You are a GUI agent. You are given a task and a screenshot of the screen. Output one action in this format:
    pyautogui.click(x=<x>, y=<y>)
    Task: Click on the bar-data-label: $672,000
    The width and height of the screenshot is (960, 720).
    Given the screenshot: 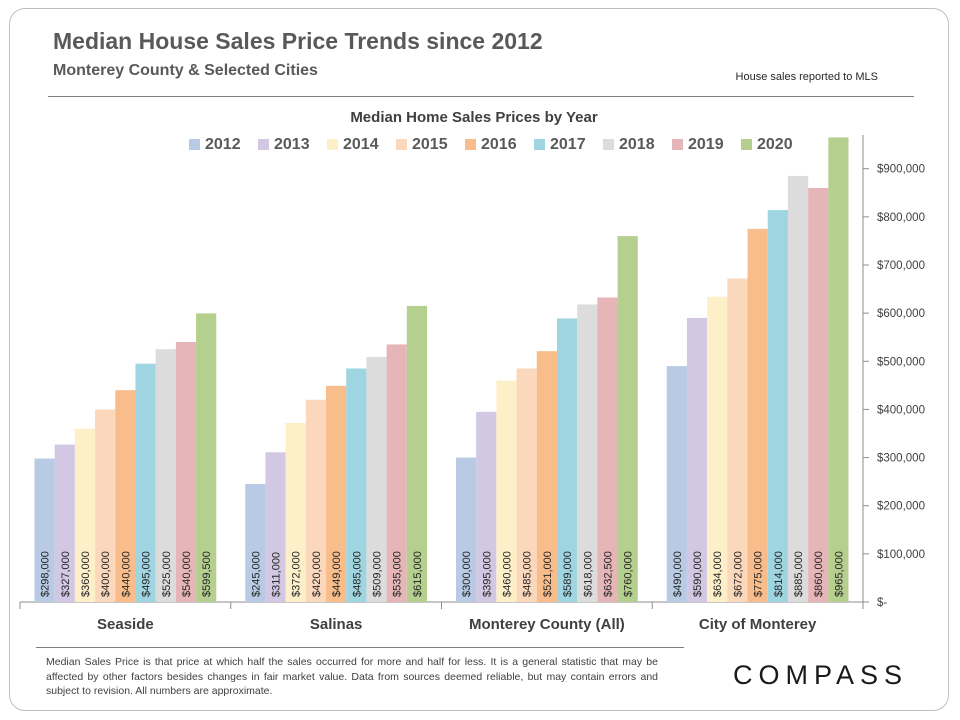 What is the action you would take?
    pyautogui.click(x=738, y=574)
    